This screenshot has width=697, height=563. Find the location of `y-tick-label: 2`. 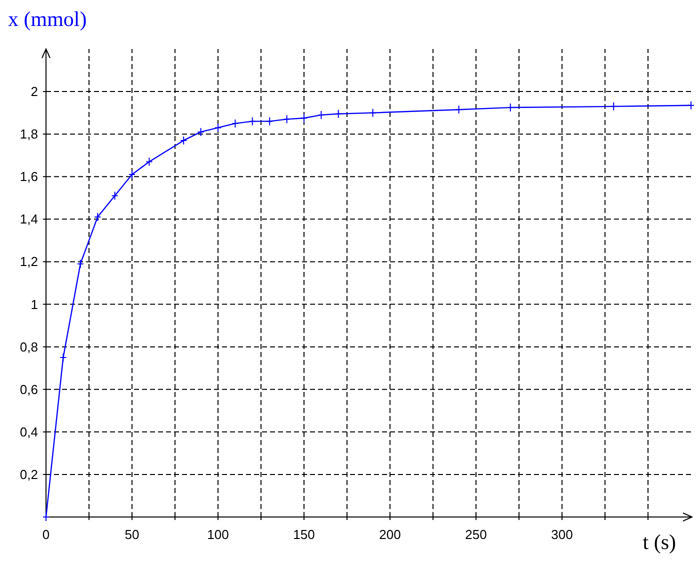

y-tick-label: 2 is located at coordinates (34, 92).